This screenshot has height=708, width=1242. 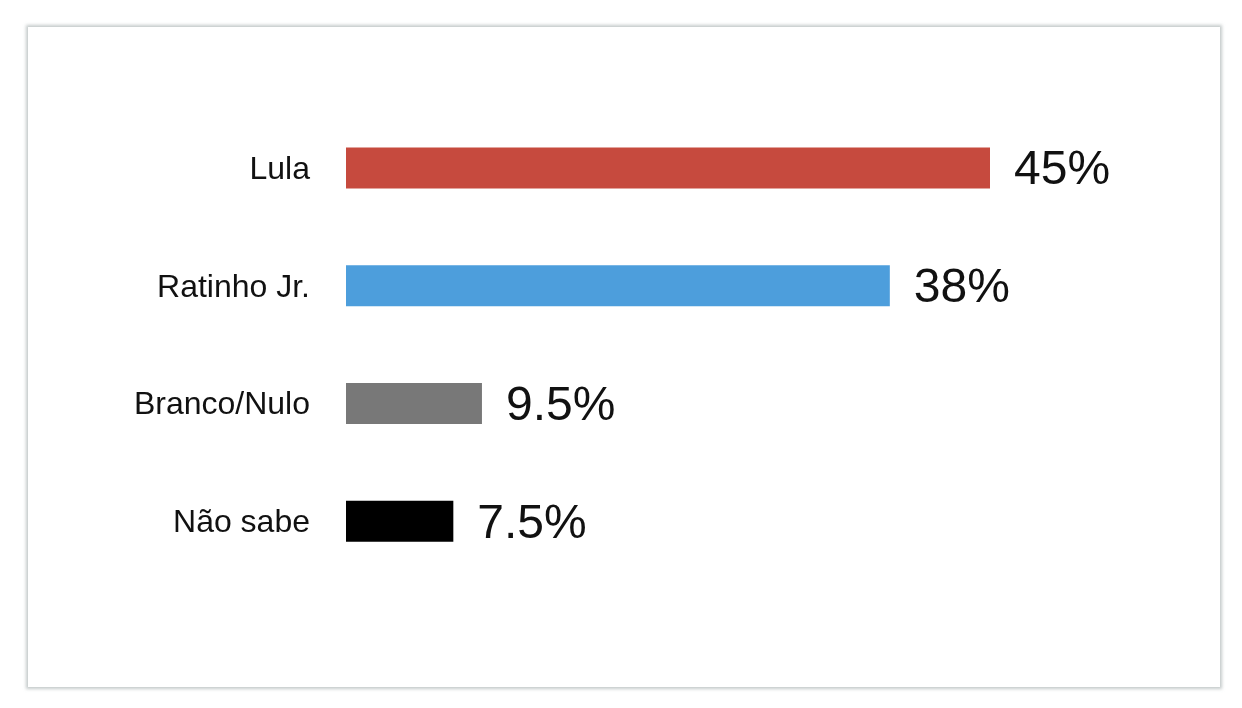 I want to click on y-tick-label: Ratinho Jr., so click(x=233, y=285).